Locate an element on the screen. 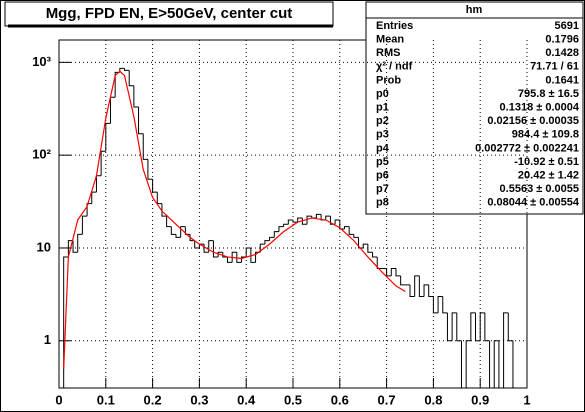 Image resolution: width=585 pixels, height=412 pixels. stats-label: p3 is located at coordinates (382, 135).